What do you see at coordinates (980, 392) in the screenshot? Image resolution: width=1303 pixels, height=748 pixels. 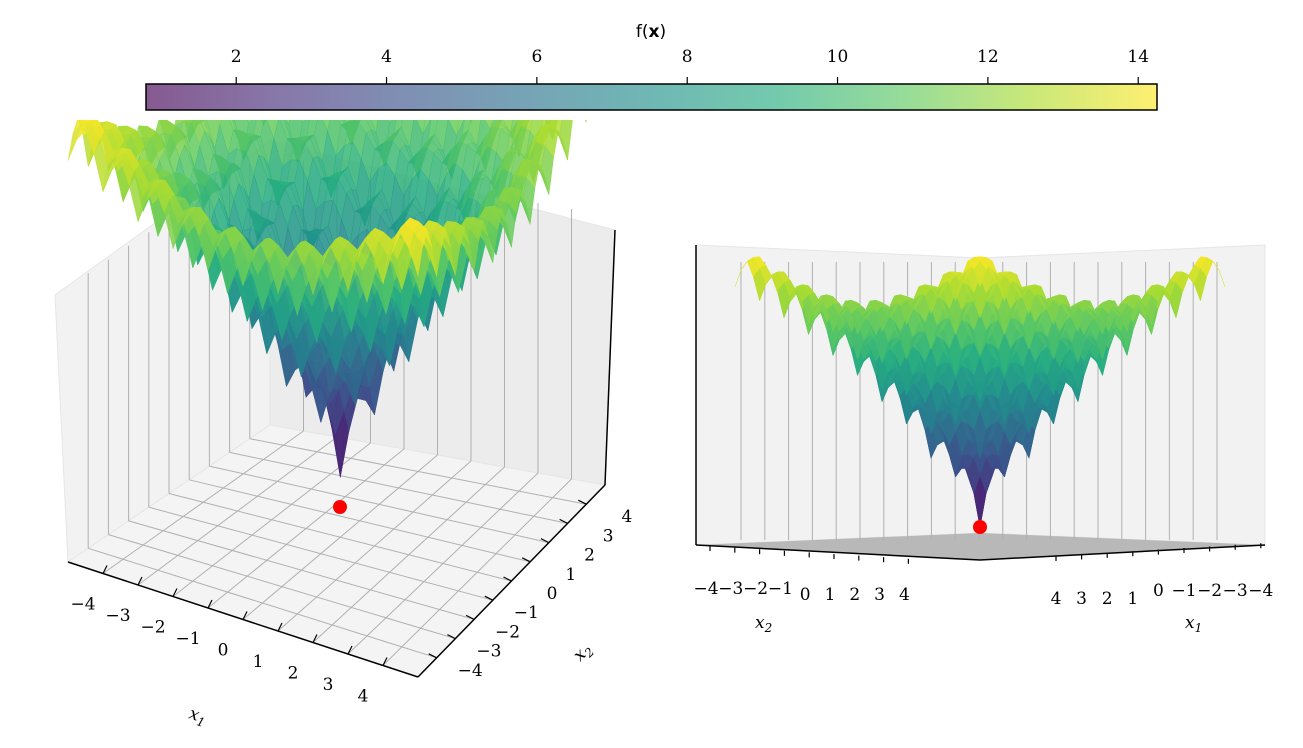 I see `right-surface` at bounding box center [980, 392].